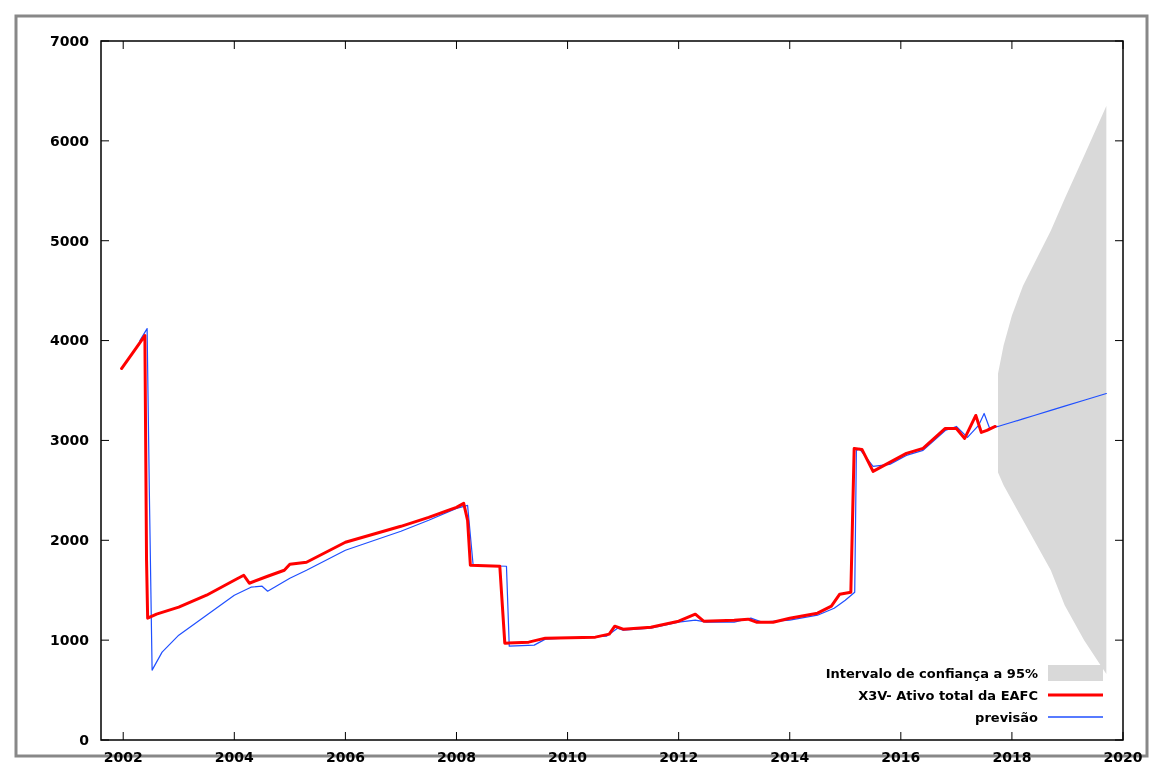  Describe the element at coordinates (790, 757) in the screenshot. I see `x-tick-label: 2014` at that location.